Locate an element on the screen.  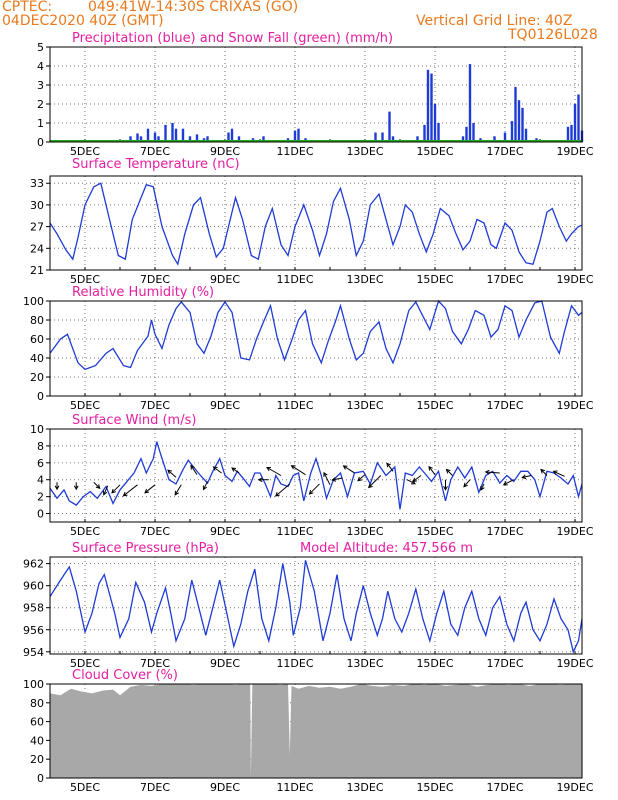
header-run: 04DEC2020 40Z (GMT) is located at coordinates (83, 21).